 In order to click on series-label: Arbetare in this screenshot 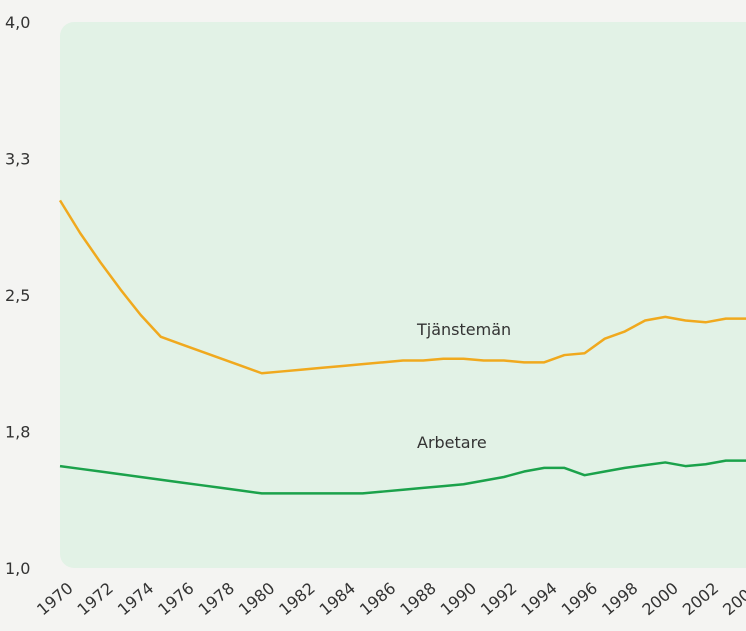, I will do `click(452, 442)`.